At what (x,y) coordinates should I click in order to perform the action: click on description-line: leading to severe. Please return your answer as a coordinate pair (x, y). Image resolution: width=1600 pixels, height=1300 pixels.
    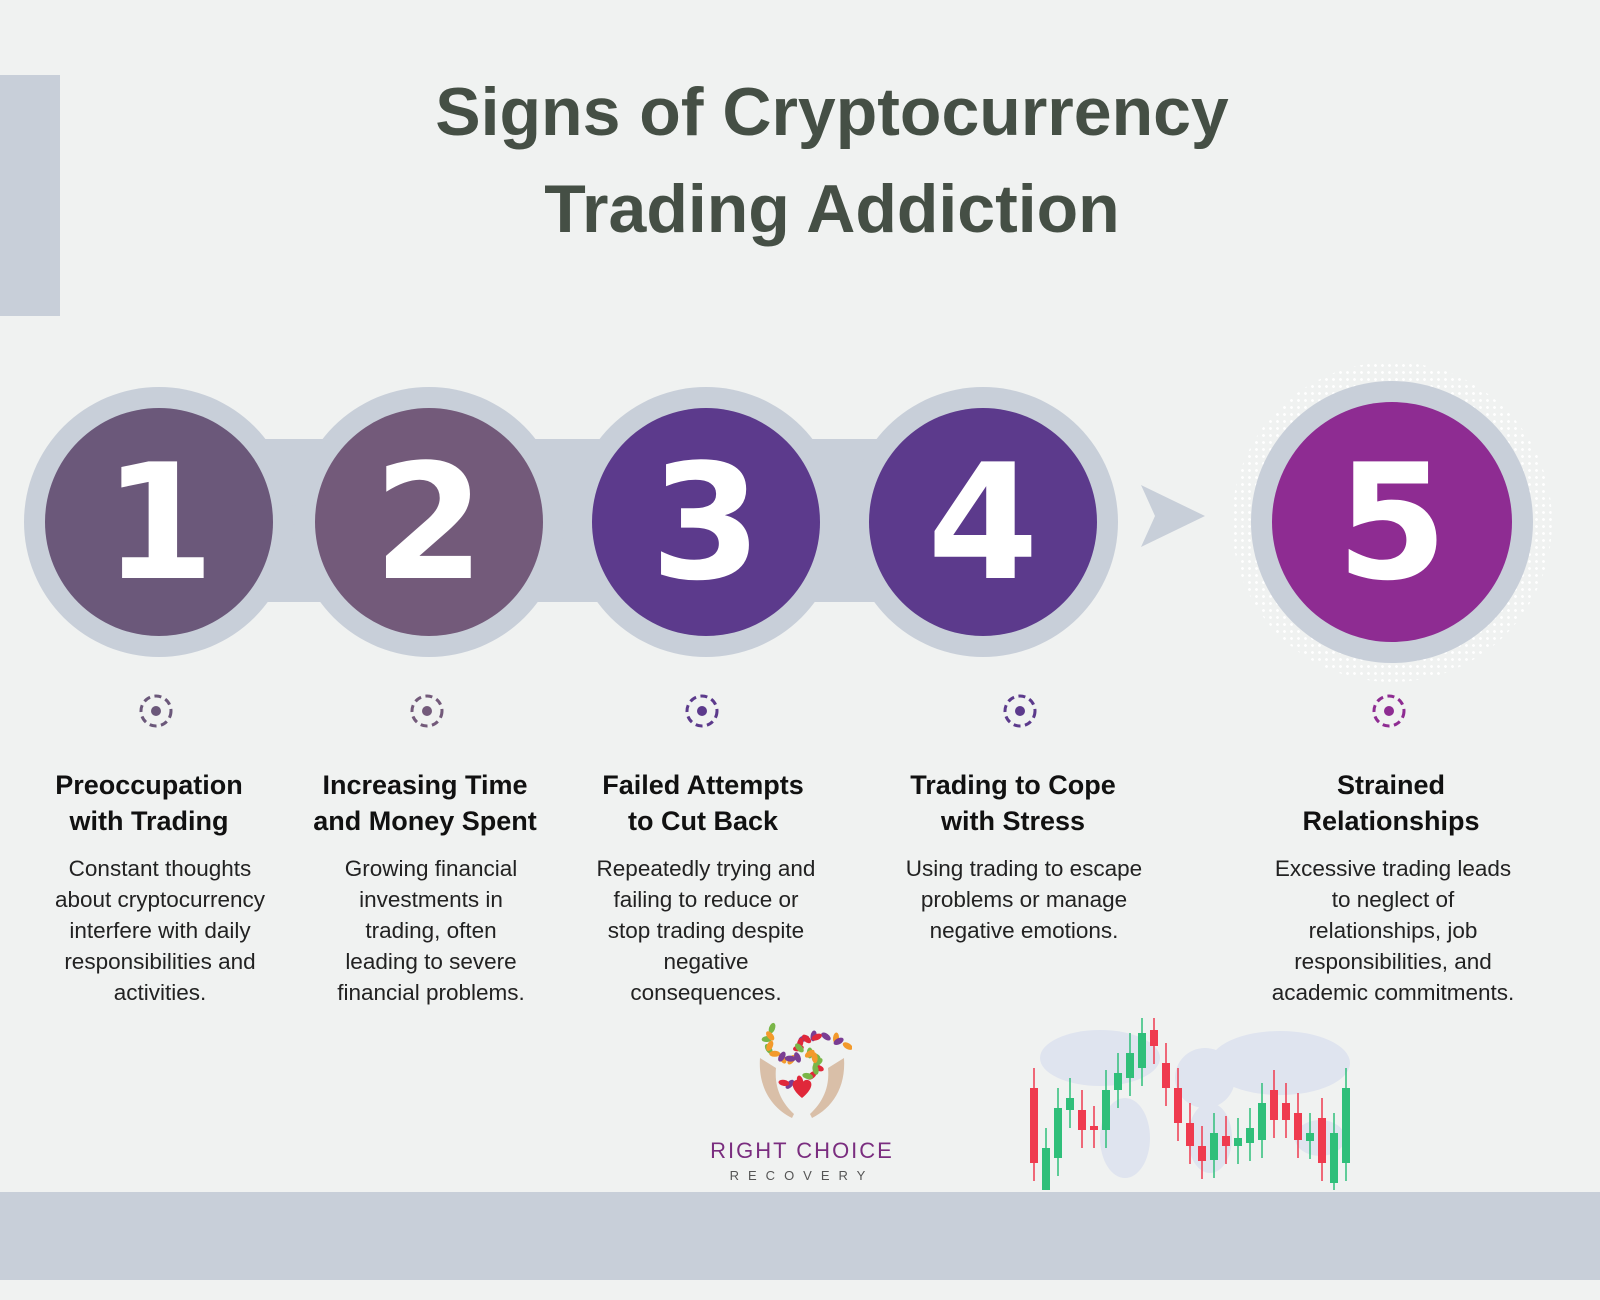
    Looking at the image, I should click on (431, 961).